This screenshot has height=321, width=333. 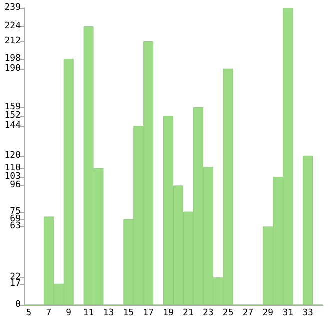 What do you see at coordinates (12, 27) in the screenshot?
I see `y-tick-label: 224` at bounding box center [12, 27].